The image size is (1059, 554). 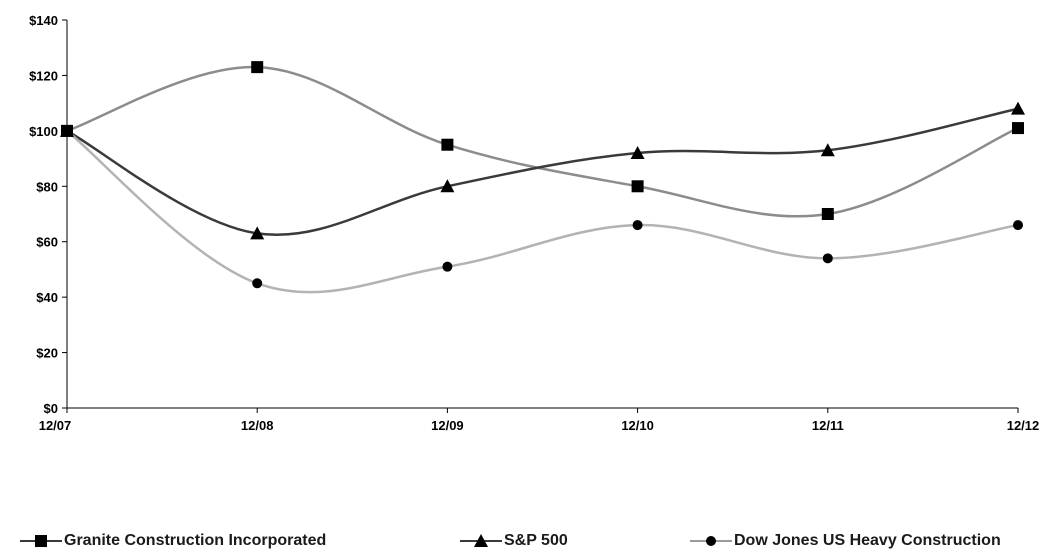 What do you see at coordinates (1023, 425) in the screenshot?
I see `x-tick-label: 12/12` at bounding box center [1023, 425].